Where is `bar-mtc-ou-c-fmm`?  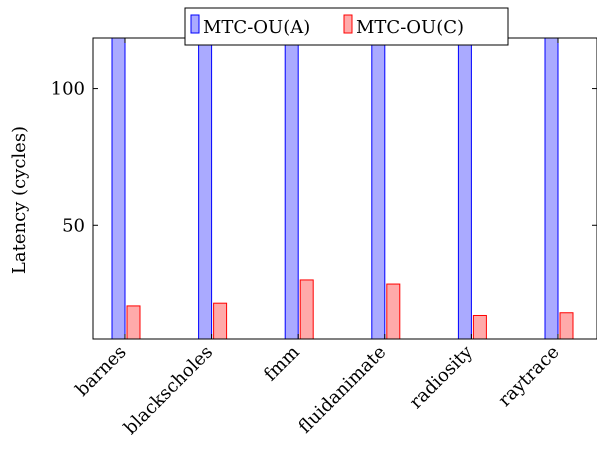 bar-mtc-ou-c-fmm is located at coordinates (306, 309).